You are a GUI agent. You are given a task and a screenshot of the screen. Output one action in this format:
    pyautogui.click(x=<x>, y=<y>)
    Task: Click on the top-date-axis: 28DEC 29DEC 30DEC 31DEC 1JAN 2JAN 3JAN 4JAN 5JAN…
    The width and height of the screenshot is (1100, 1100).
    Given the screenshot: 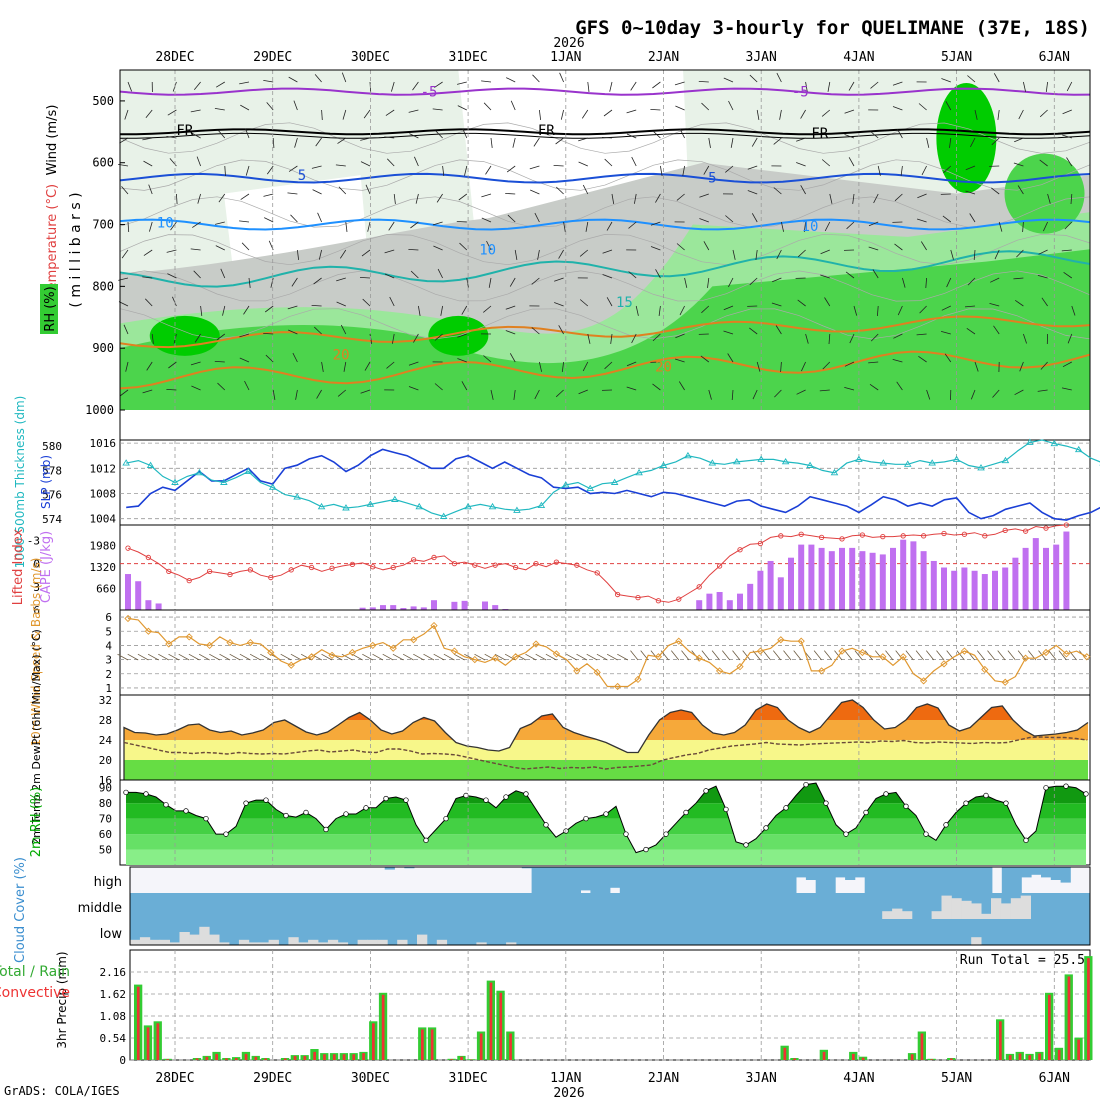 What is the action you would take?
    pyautogui.click(x=612, y=57)
    